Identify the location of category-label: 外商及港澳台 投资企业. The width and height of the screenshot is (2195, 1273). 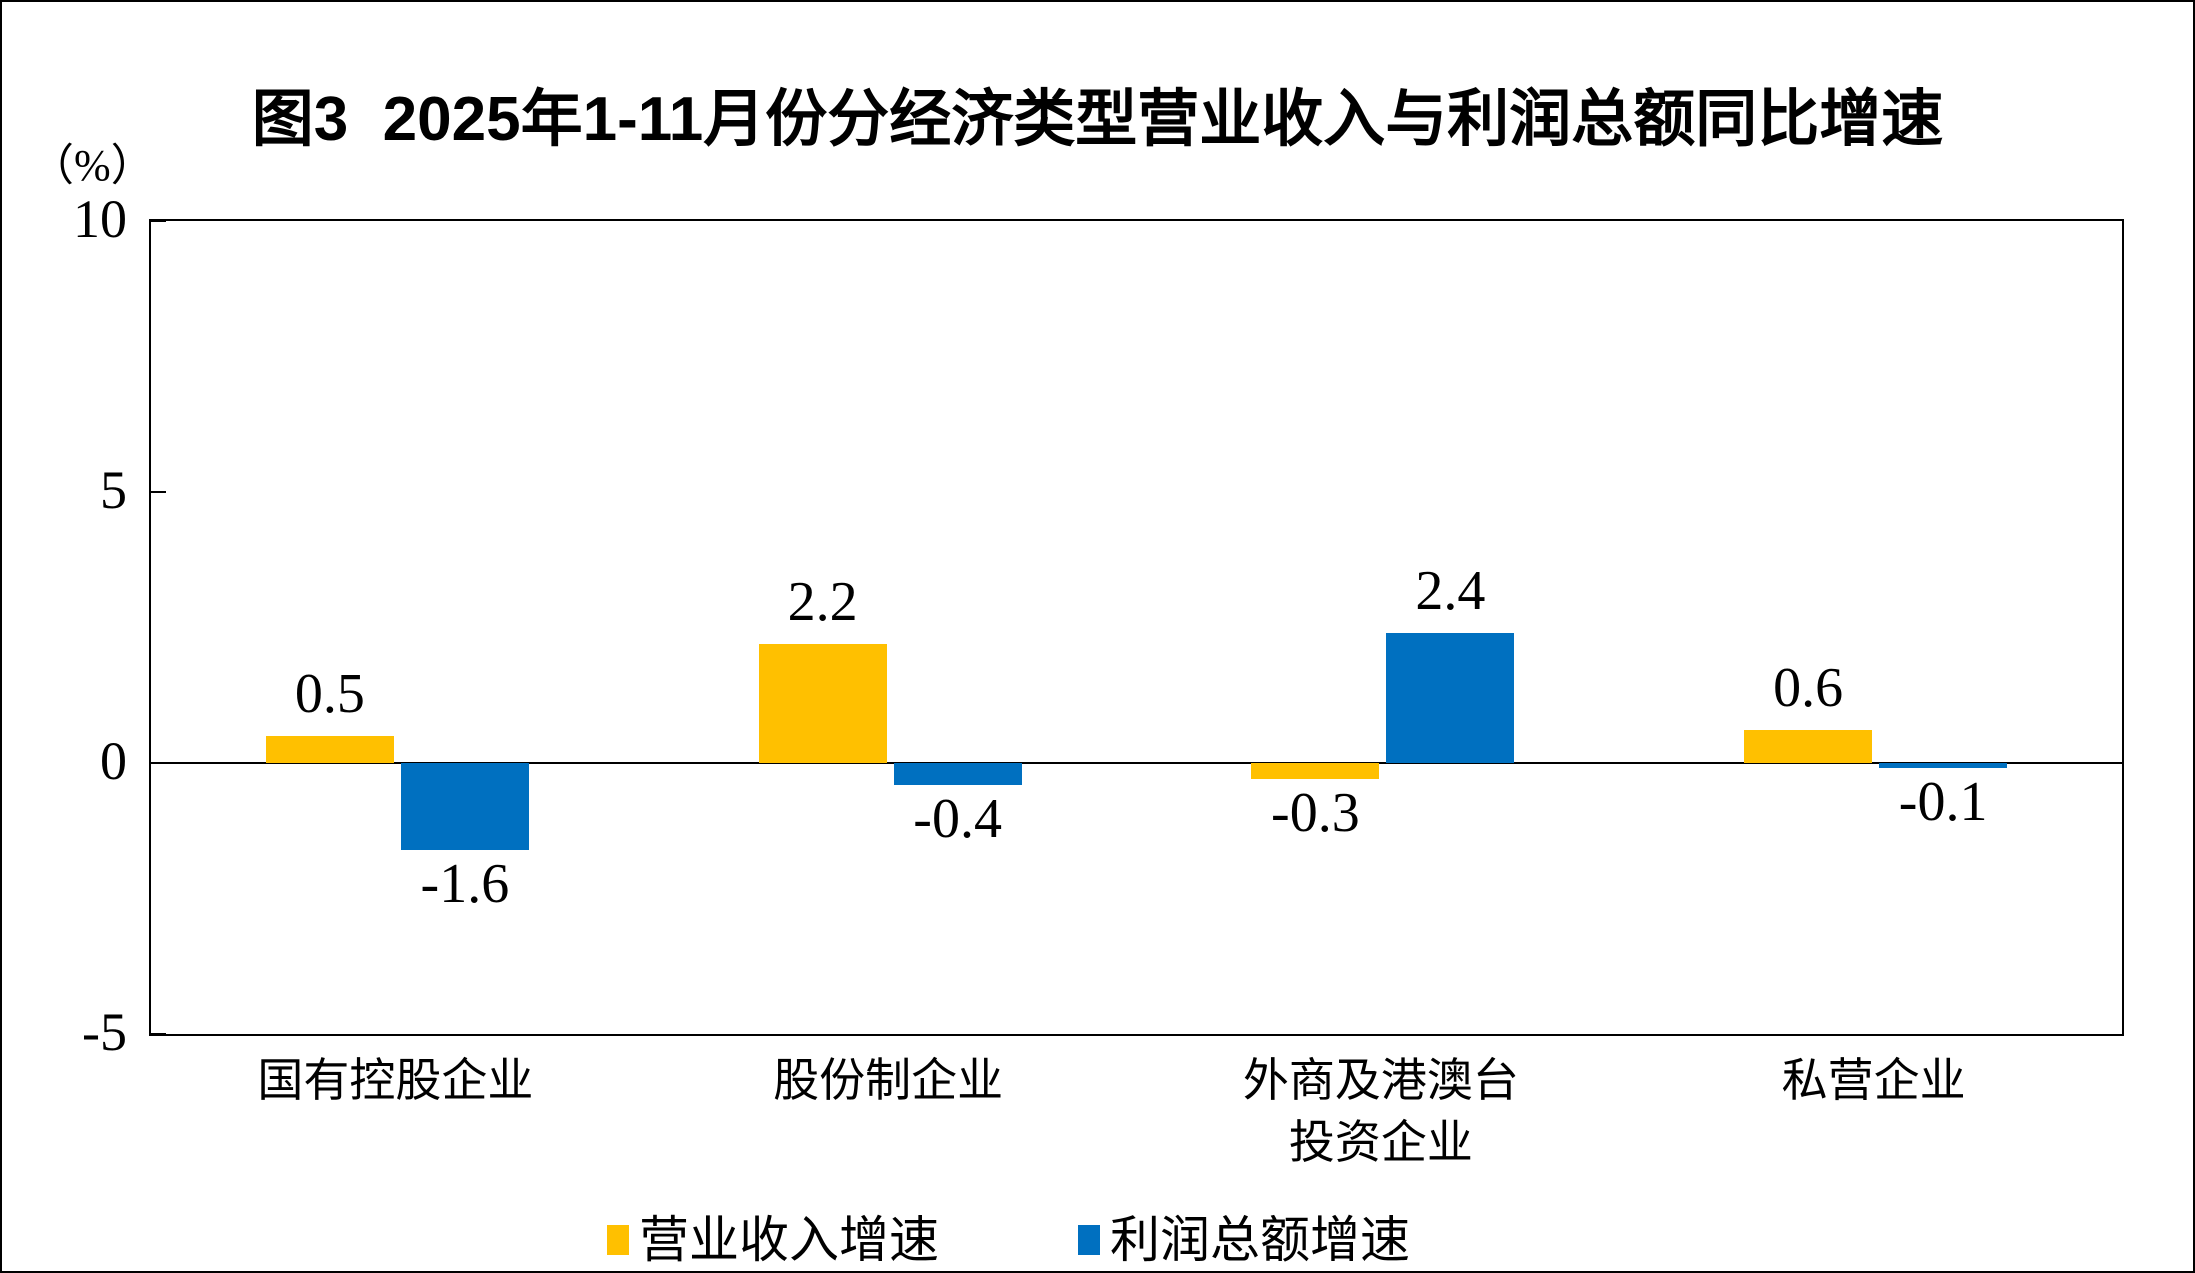
(1381, 1112).